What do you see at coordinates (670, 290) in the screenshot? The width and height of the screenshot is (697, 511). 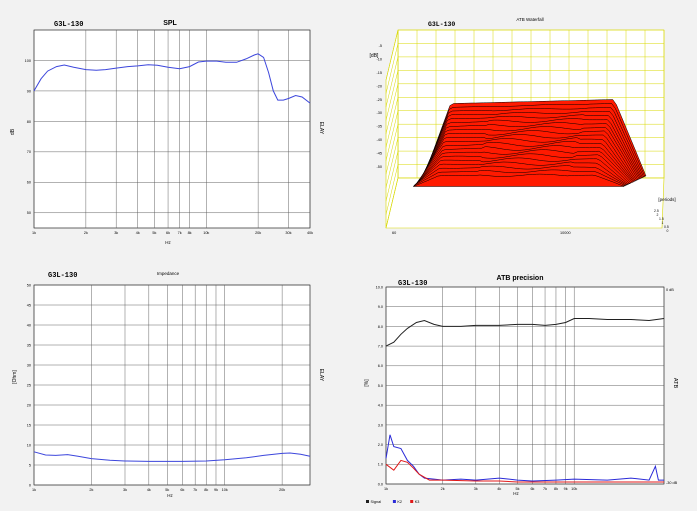 I see `precision-right-tick-top: 0 dB` at bounding box center [670, 290].